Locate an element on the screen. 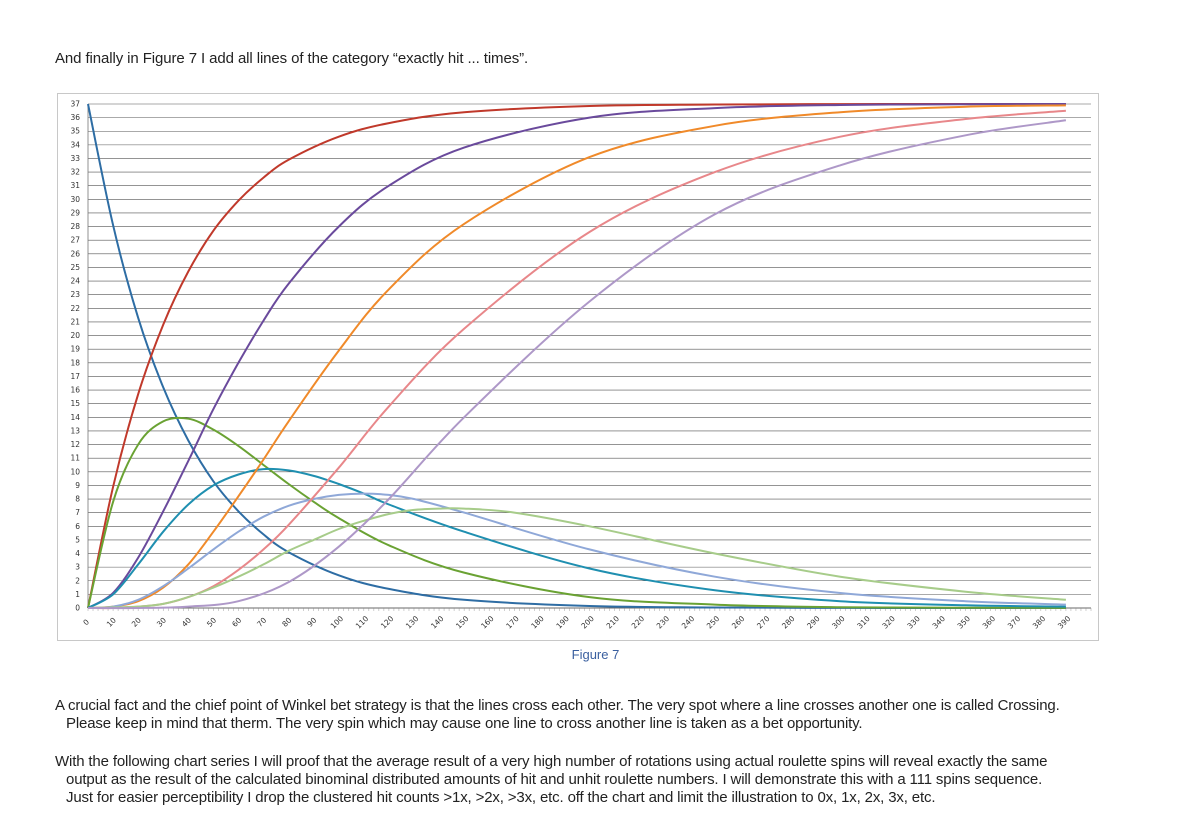 This screenshot has width=1191, height=814. y-tick-label: 18 is located at coordinates (75, 362).